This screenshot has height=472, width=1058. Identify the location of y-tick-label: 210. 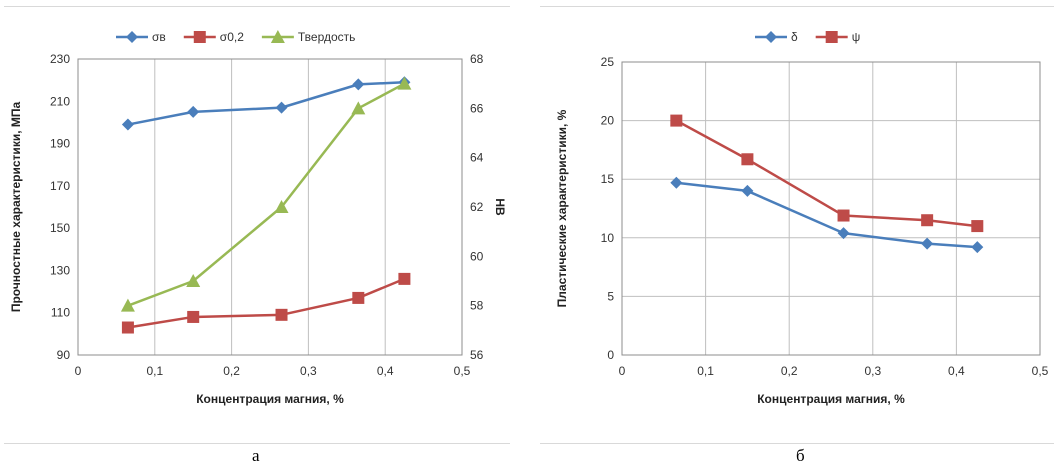
(60, 101).